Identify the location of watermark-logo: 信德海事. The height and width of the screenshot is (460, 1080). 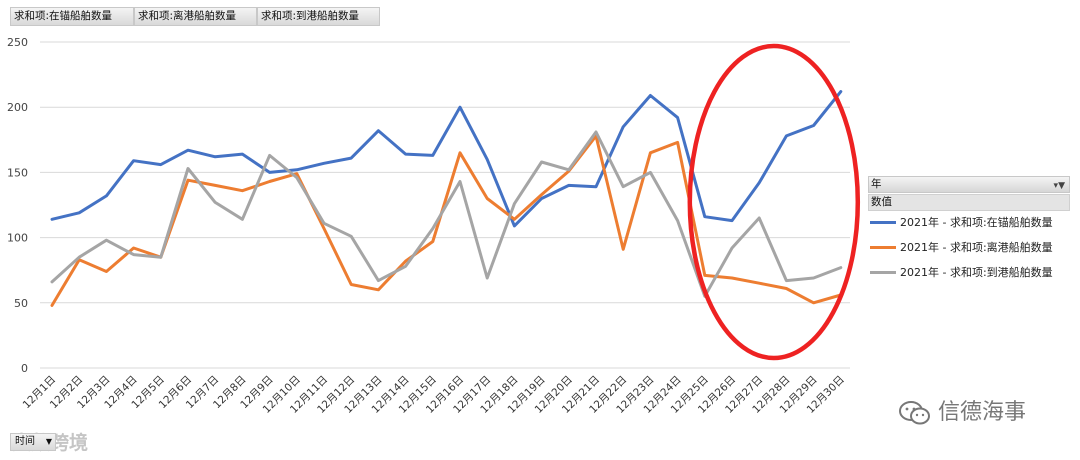
(962, 410).